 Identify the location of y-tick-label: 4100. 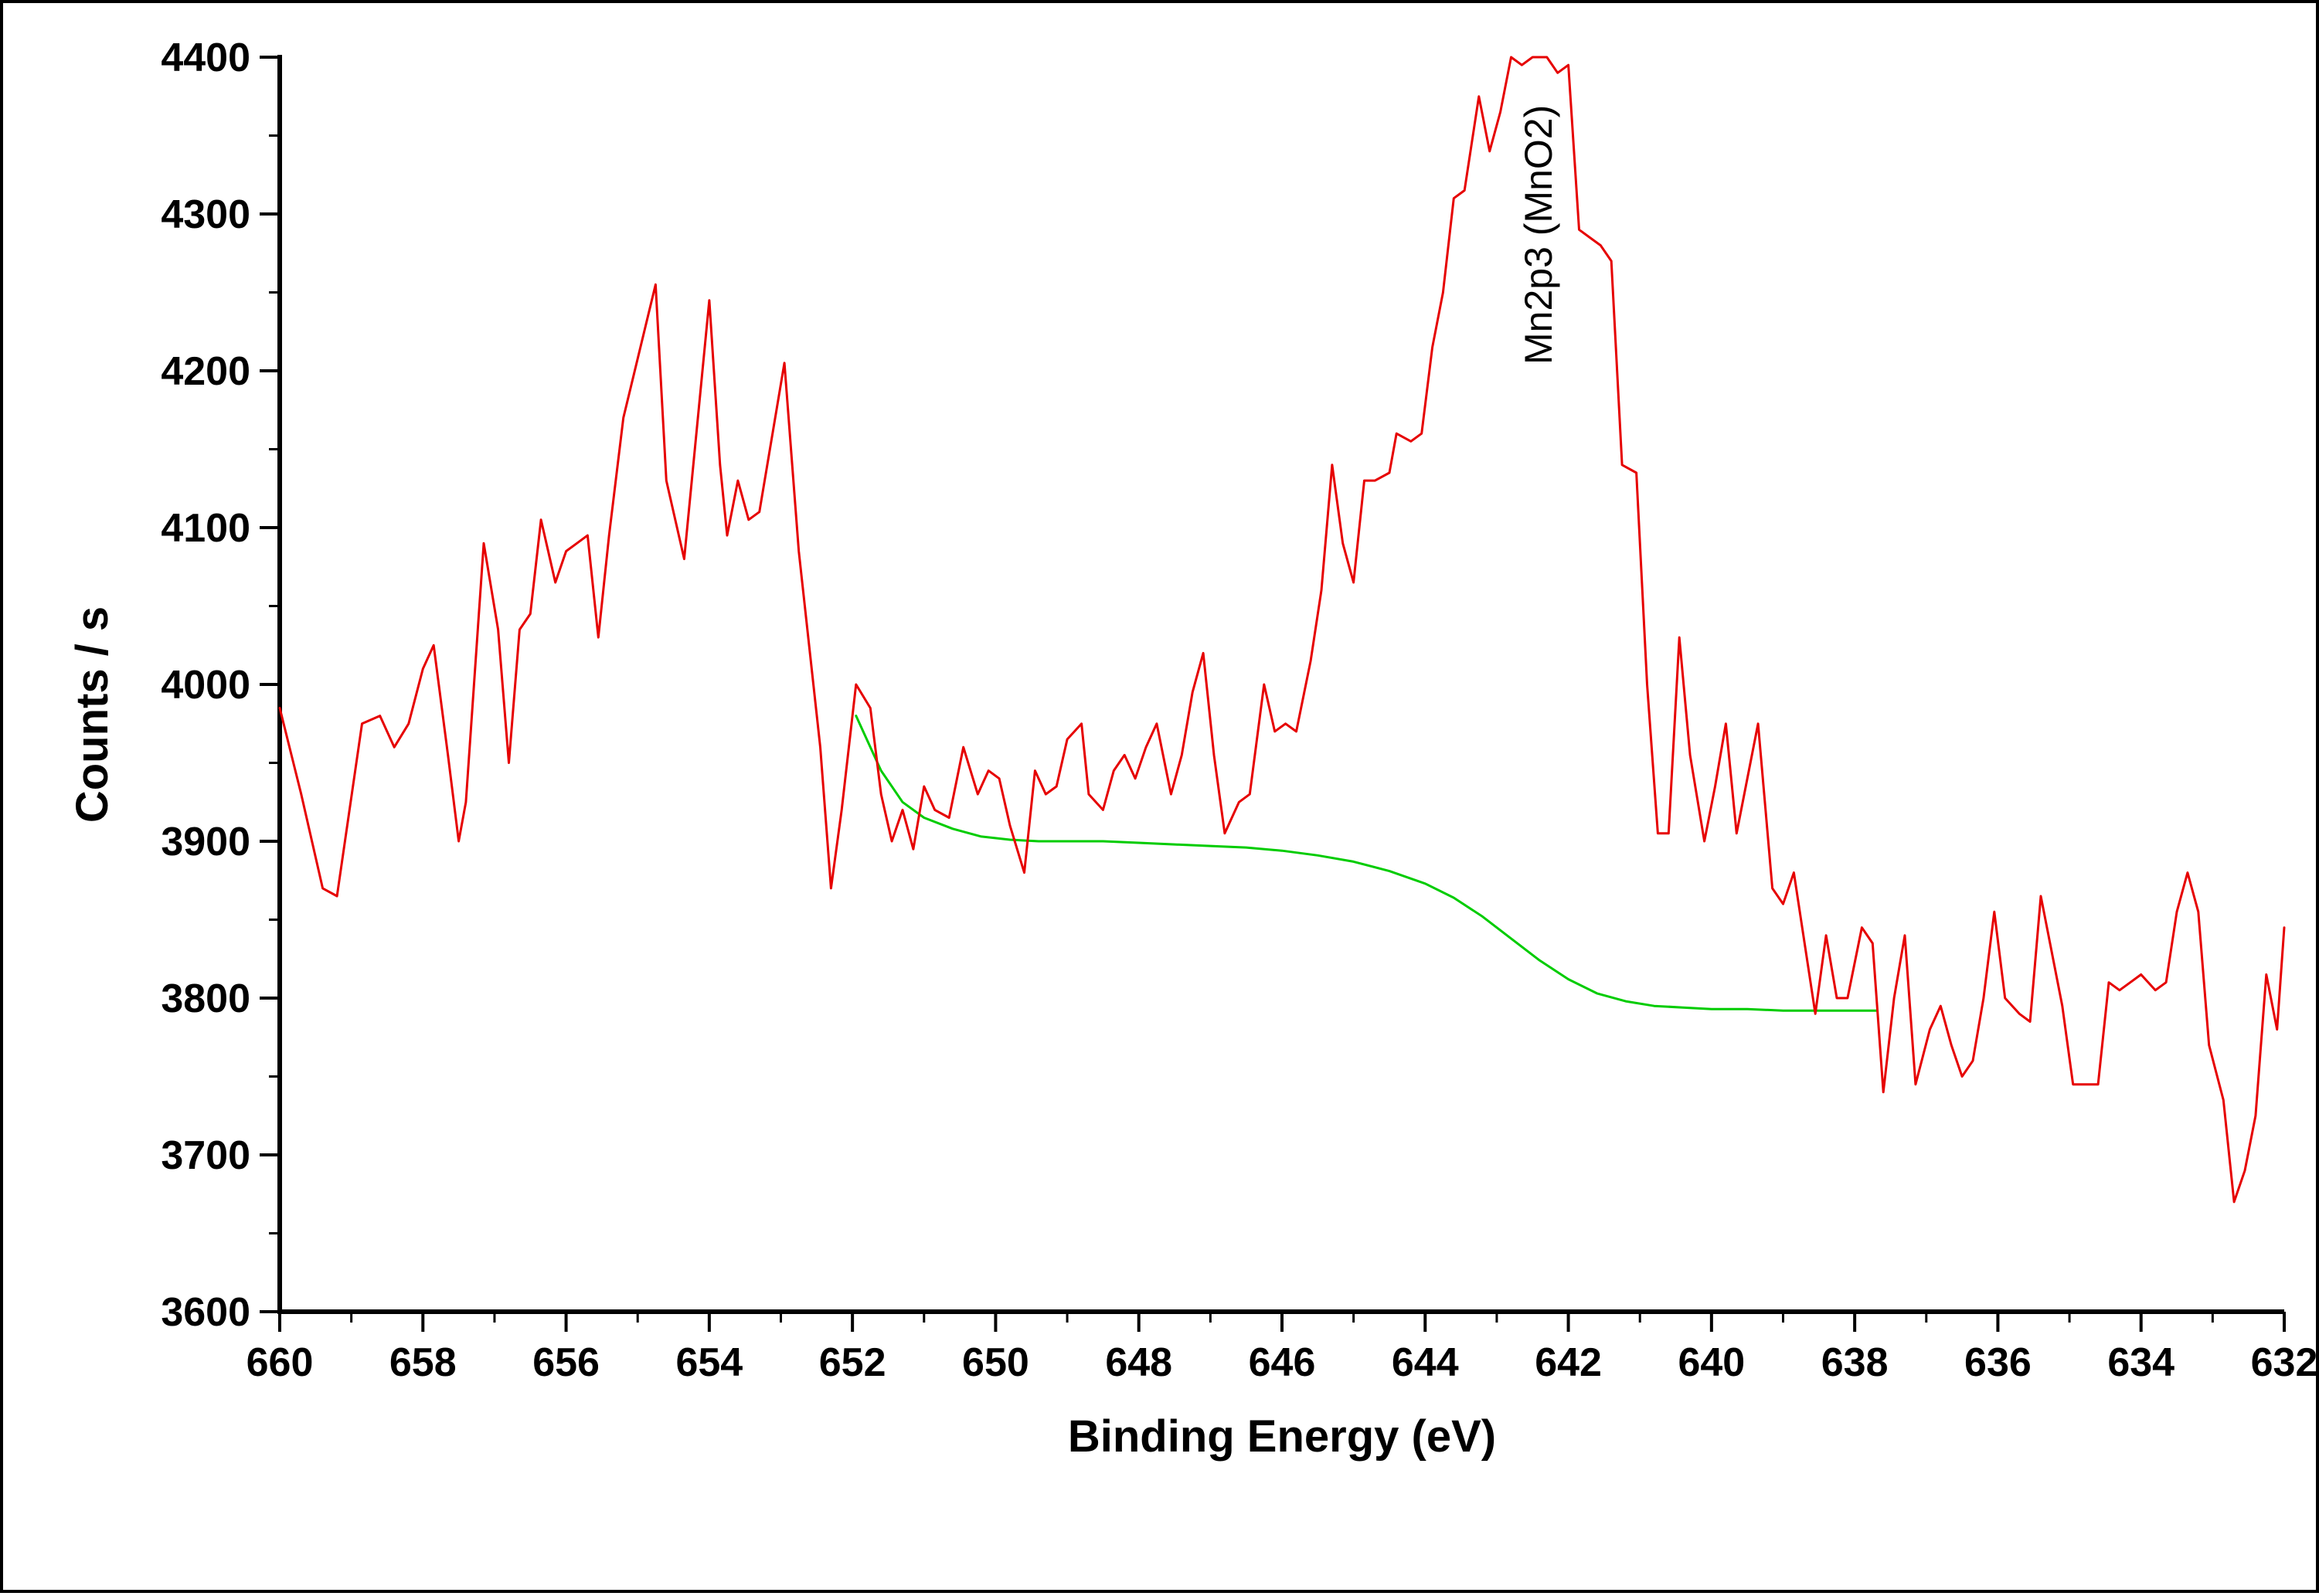
(205, 528).